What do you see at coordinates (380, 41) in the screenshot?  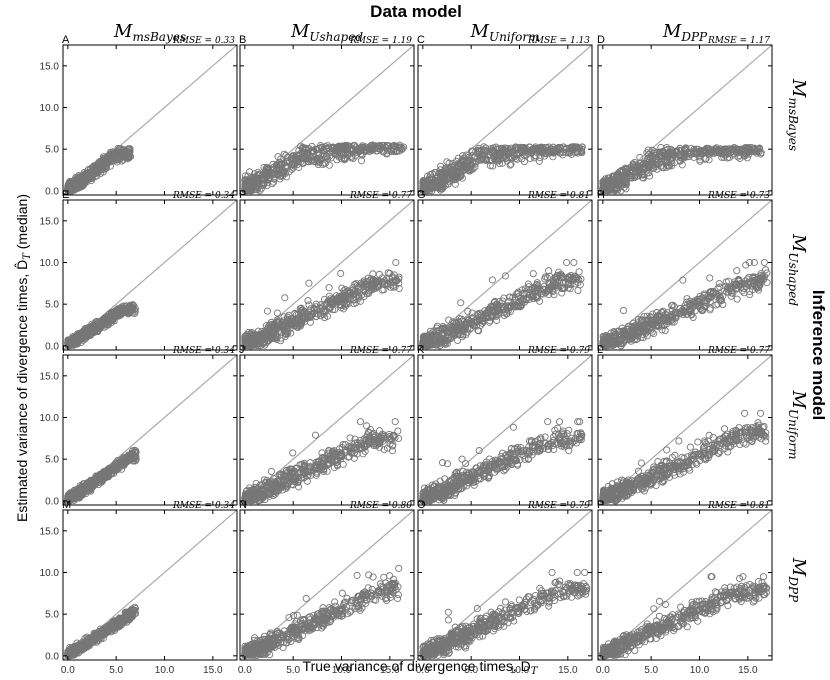 I see `rmse-label: RMSE = 1.19` at bounding box center [380, 41].